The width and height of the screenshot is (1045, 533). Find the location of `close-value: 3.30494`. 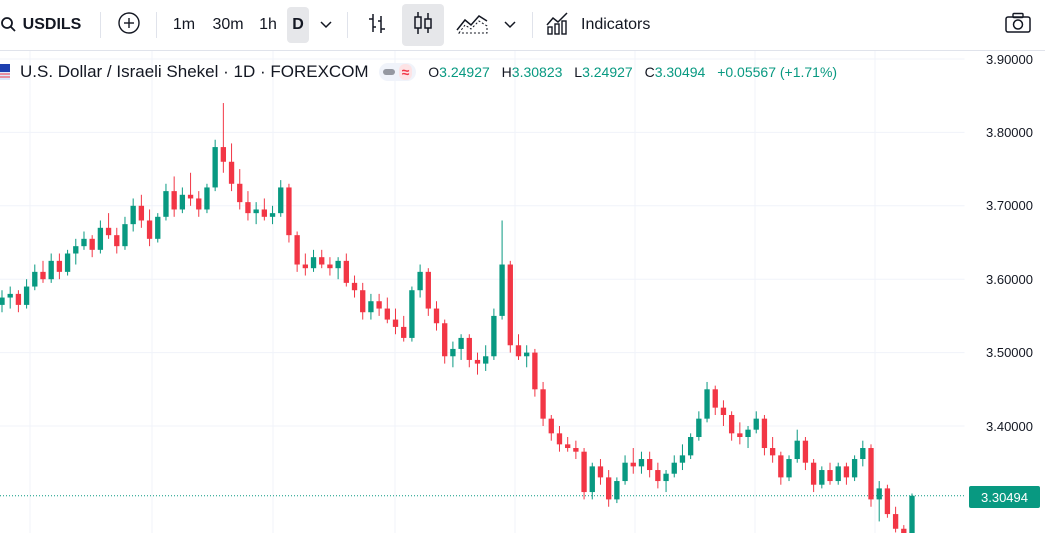

close-value: 3.30494 is located at coordinates (680, 72).